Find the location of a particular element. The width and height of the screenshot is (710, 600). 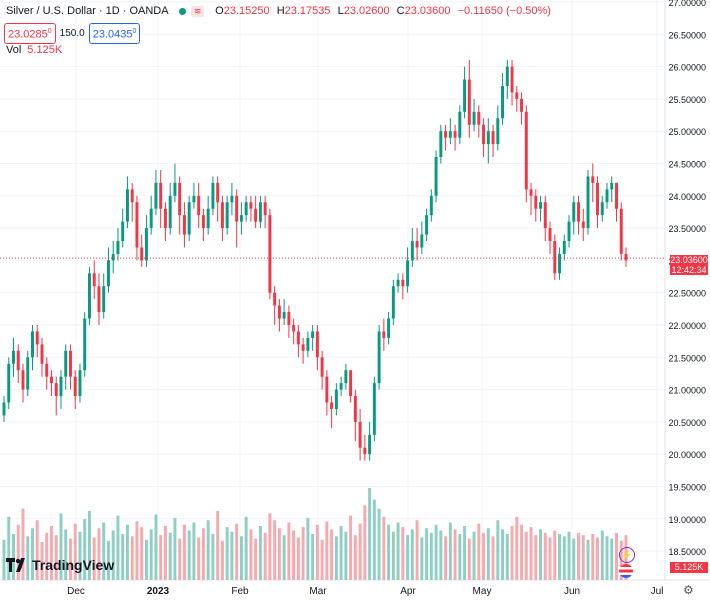

brand-name: TradingView is located at coordinates (73, 565).